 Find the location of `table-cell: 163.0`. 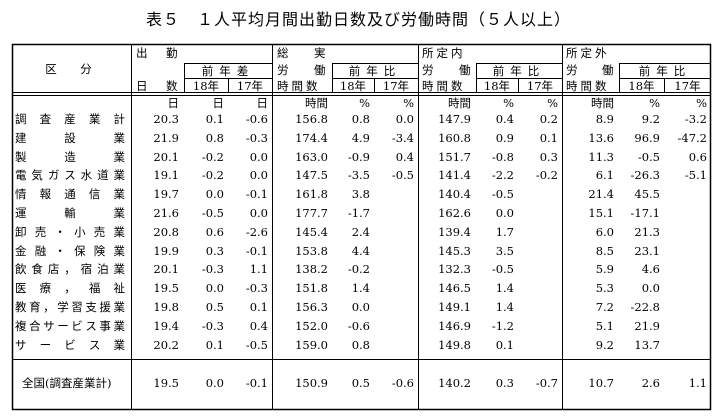

table-cell: 163.0 is located at coordinates (311, 156).